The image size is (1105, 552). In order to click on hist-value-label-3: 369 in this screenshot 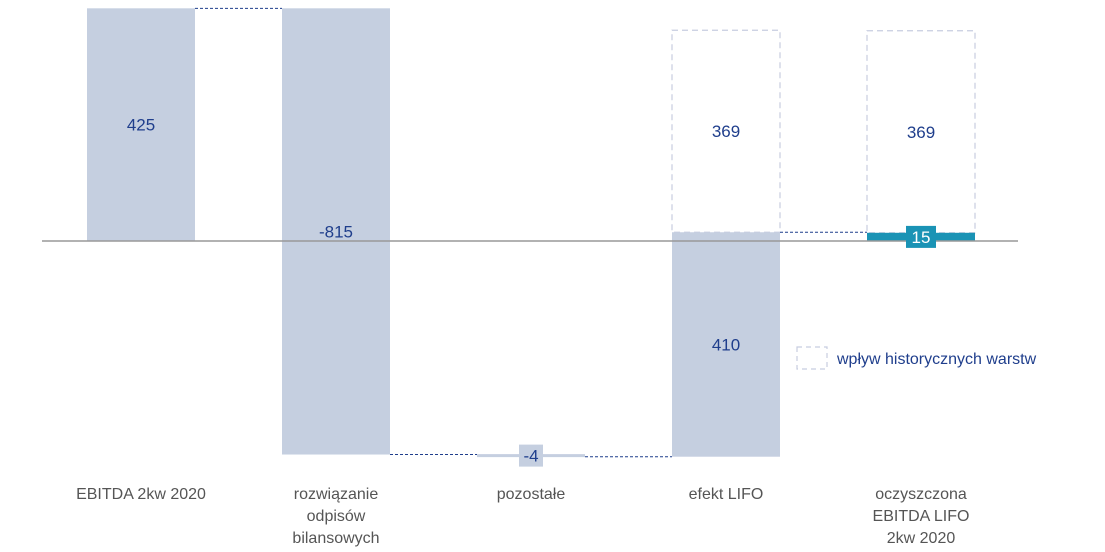, I will do `click(726, 131)`.